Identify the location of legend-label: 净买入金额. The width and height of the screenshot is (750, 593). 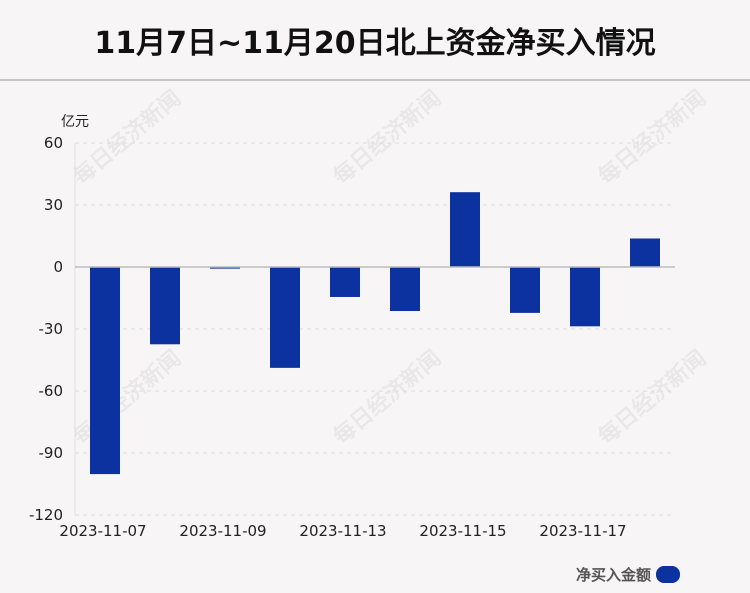
(614, 575).